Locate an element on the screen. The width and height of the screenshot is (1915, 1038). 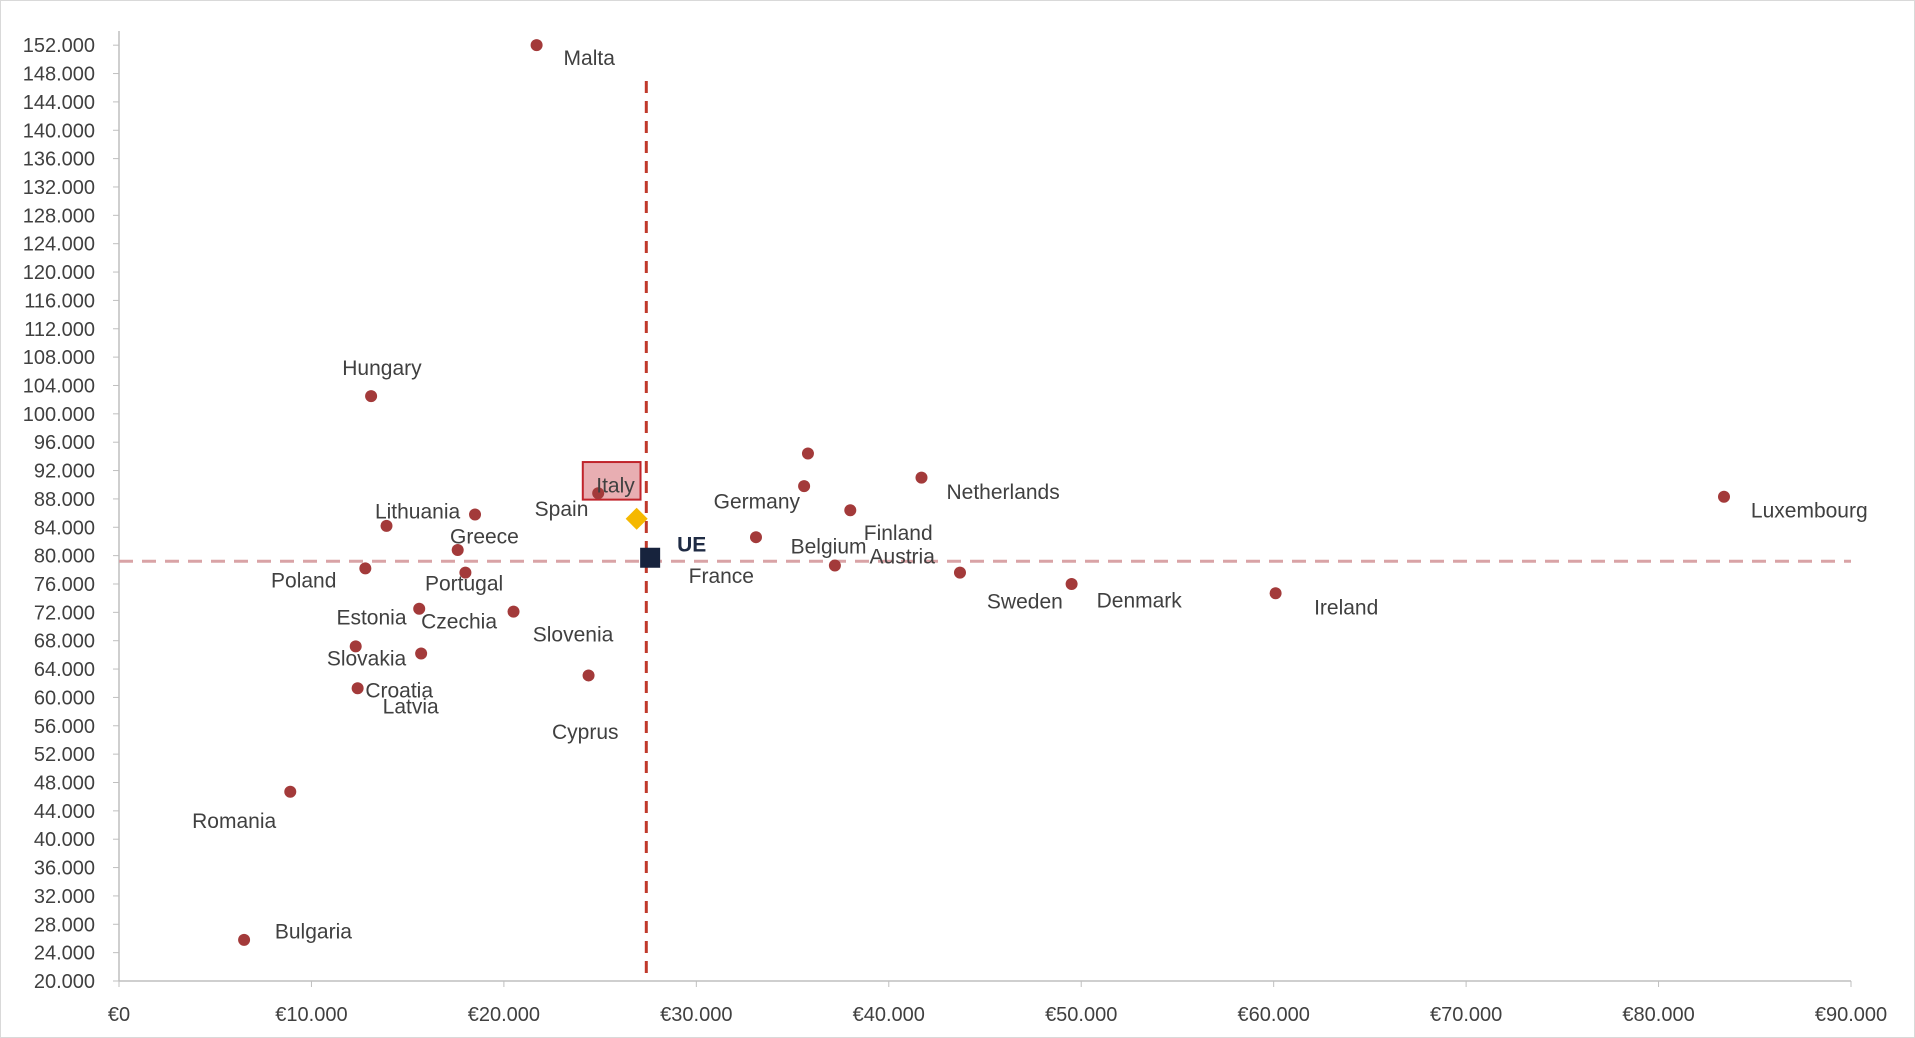
y-tick-label: 72.000 is located at coordinates (64, 613).